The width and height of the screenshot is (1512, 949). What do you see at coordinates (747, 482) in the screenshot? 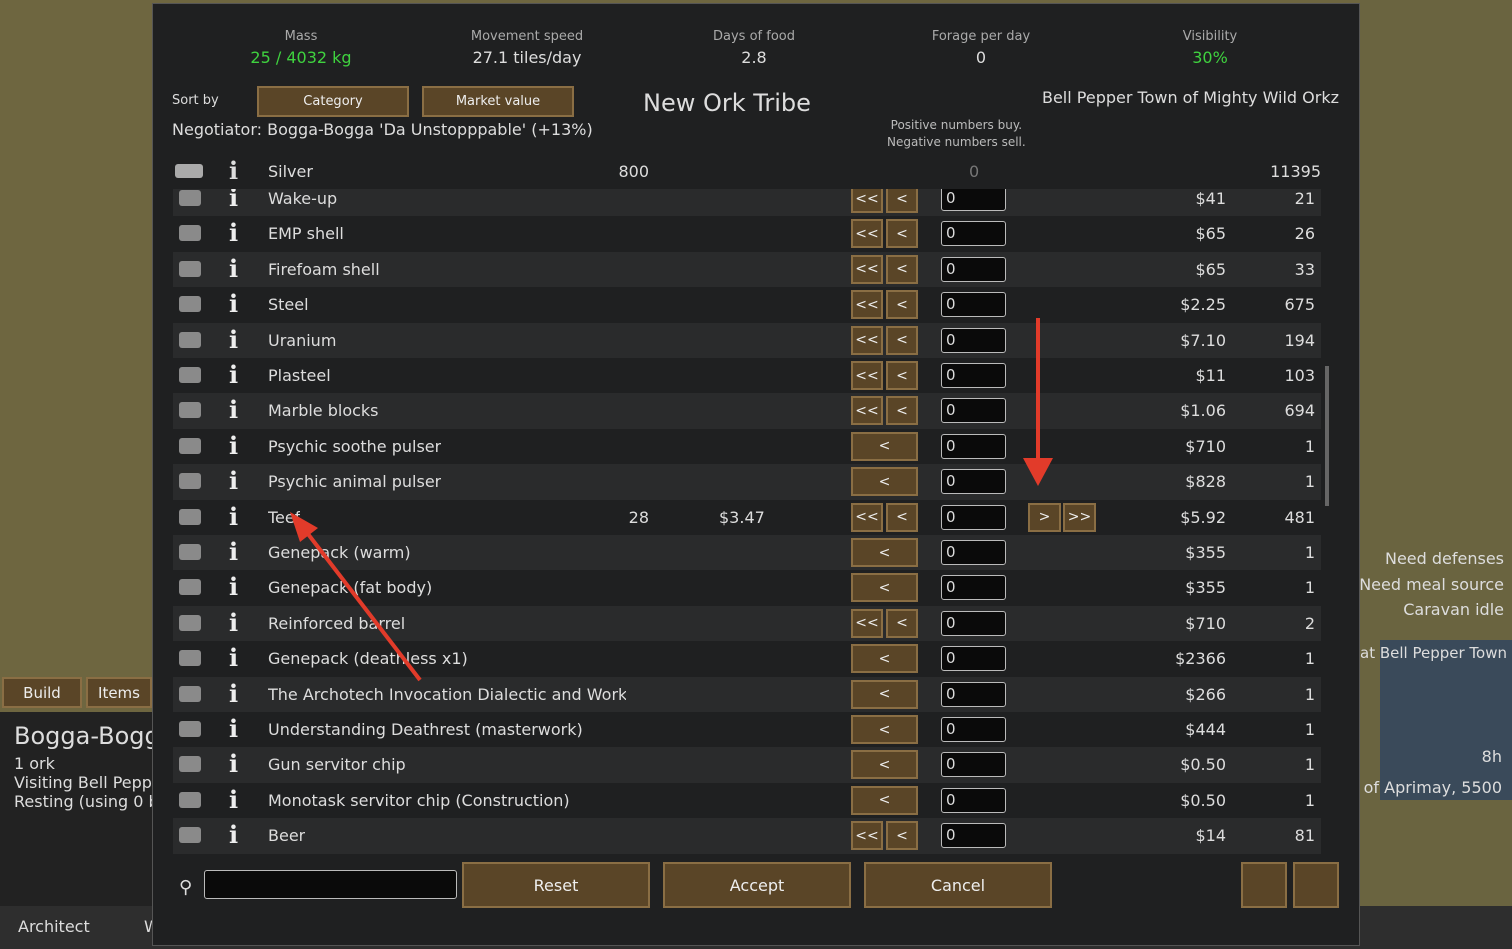
I see `item-row: i Psychic animal pulser <0 $828 1` at bounding box center [747, 482].